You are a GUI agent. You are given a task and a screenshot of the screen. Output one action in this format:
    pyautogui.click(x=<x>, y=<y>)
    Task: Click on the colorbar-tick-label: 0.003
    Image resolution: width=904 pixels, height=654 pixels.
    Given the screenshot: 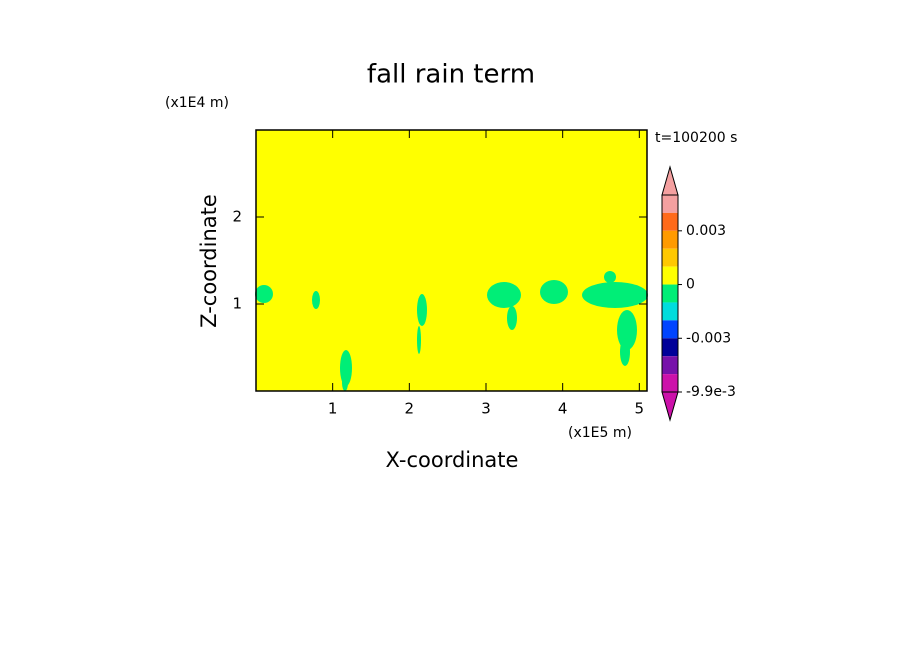 What is the action you would take?
    pyautogui.click(x=706, y=231)
    